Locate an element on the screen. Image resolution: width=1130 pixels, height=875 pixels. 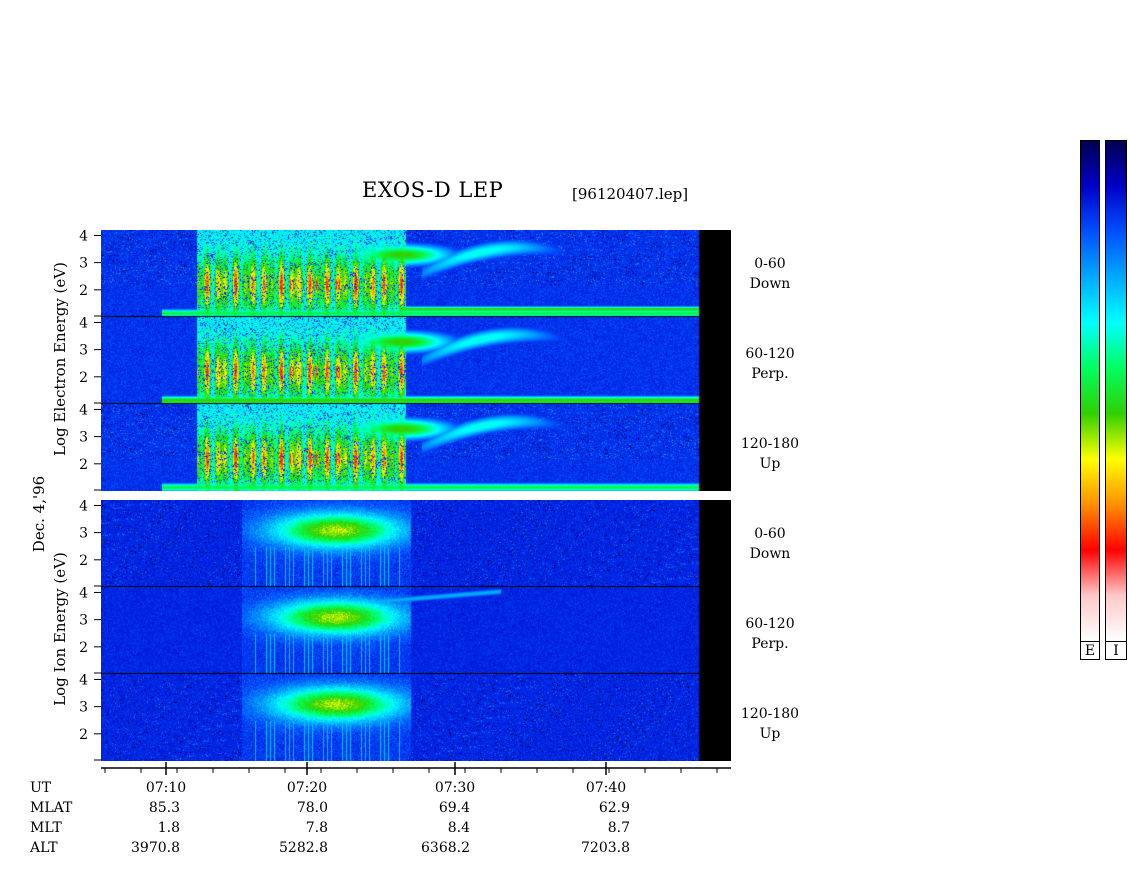
file-name: [96120407.lep] is located at coordinates (630, 194).